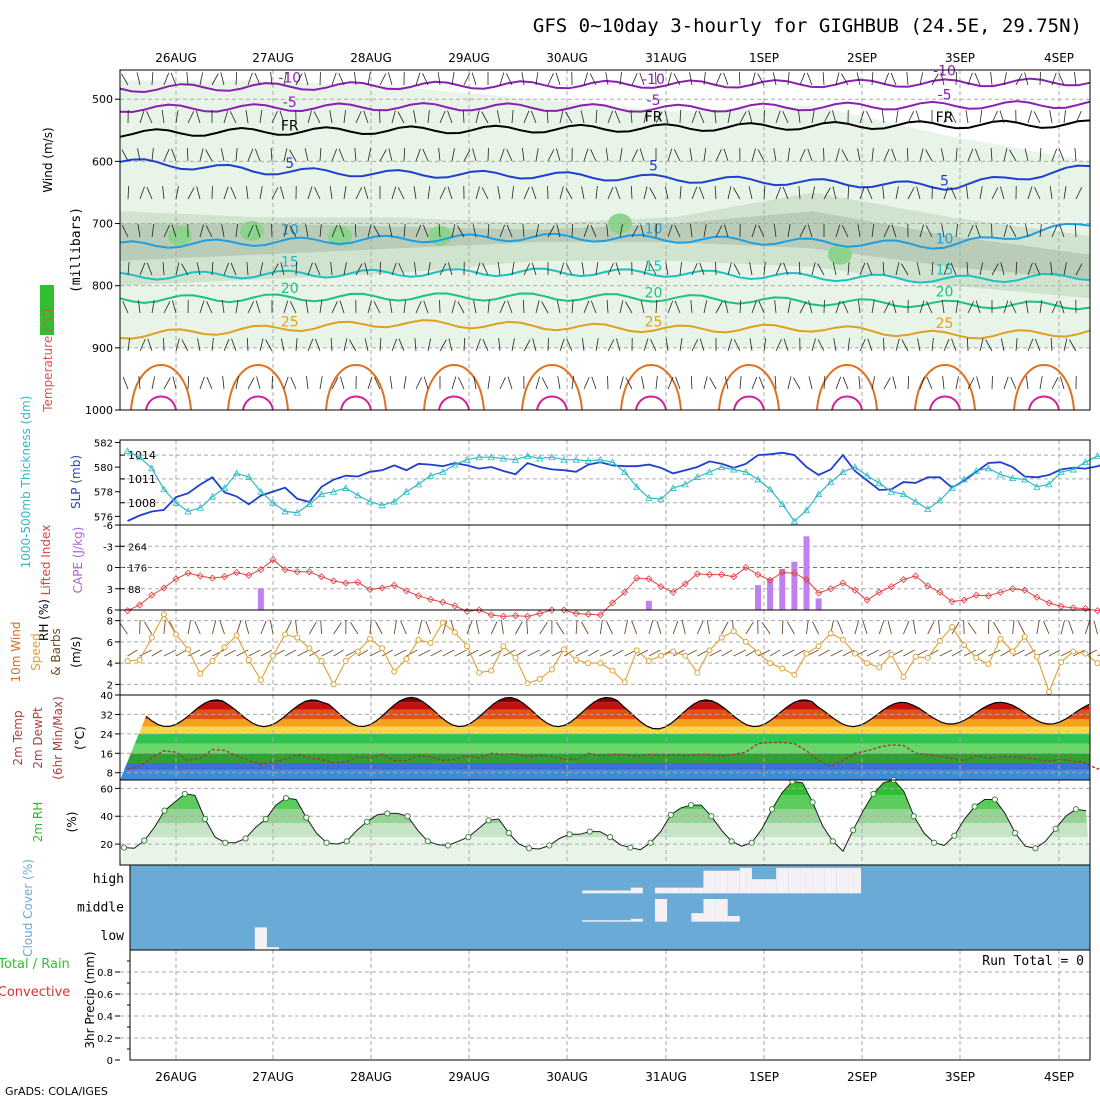  What do you see at coordinates (106, 715) in the screenshot?
I see `tick-label: 32` at bounding box center [106, 715].